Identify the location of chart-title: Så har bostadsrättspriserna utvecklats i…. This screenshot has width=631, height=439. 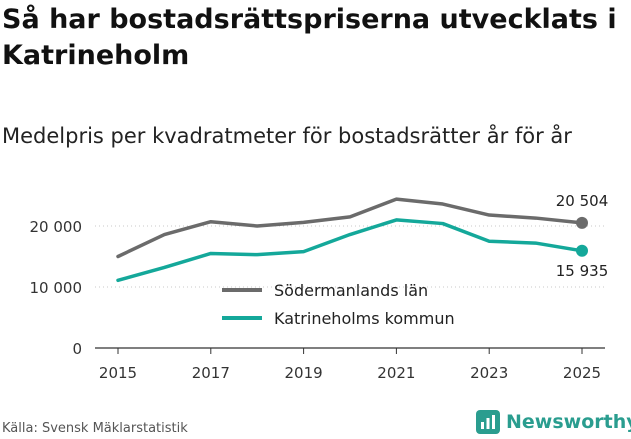
(309, 37).